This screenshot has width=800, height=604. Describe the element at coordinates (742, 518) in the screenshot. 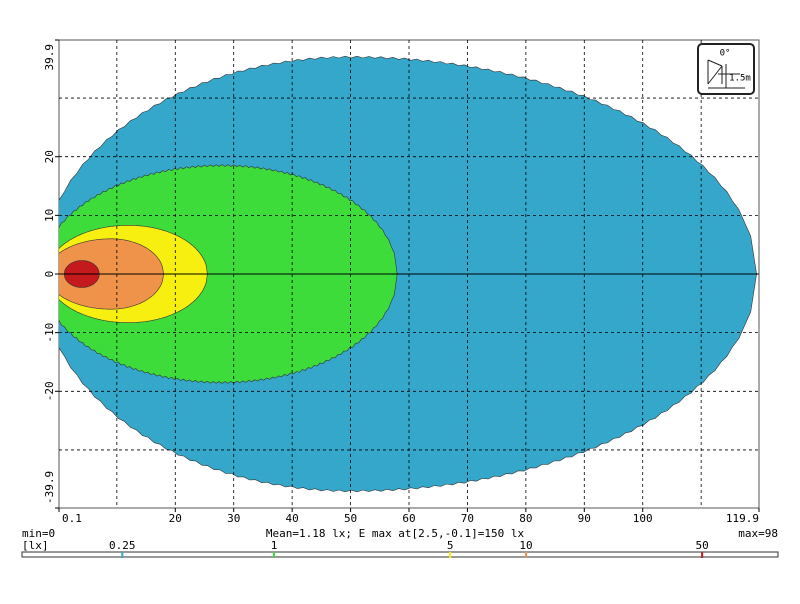

I see `x-tick-label: 119.9` at that location.